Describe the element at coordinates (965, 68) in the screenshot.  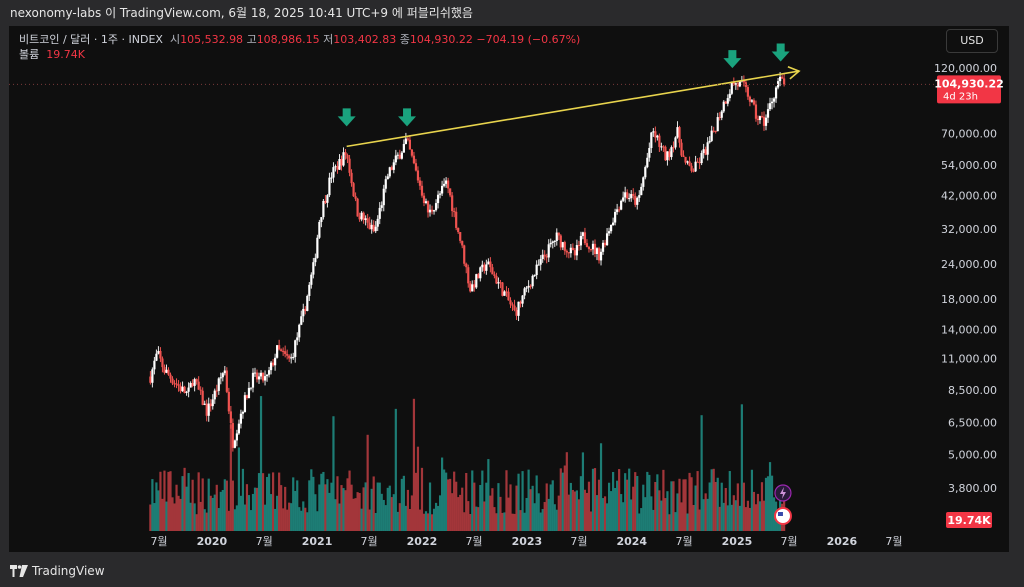
I see `price-tick-120,000.00: 120,000.00` at that location.